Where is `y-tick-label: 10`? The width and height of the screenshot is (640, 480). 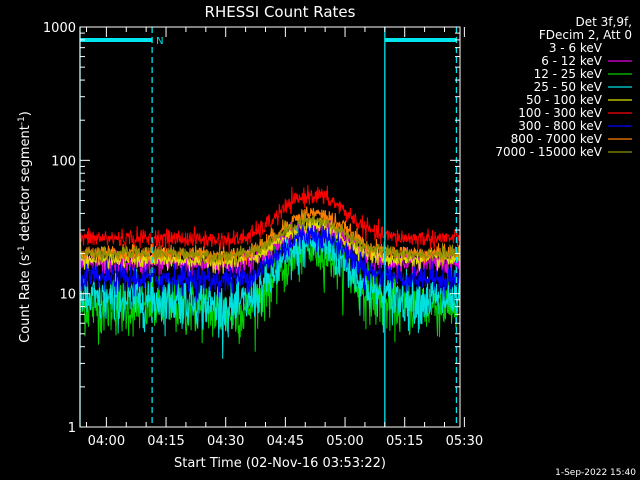 y-tick-label: 10 is located at coordinates (67, 295).